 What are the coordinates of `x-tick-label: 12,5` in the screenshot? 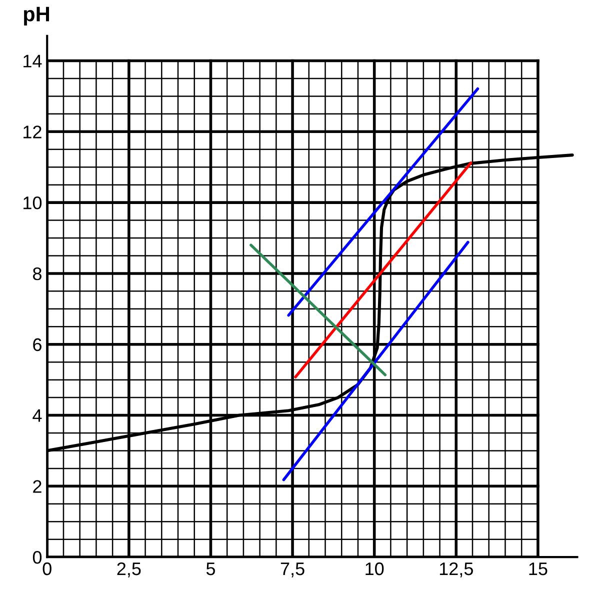 It's located at (456, 570).